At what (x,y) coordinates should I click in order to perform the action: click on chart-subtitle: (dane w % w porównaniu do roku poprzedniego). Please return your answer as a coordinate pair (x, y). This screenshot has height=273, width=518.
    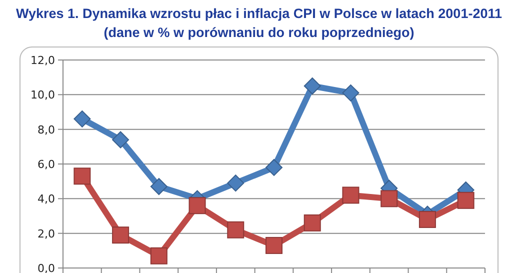
    Looking at the image, I should click on (259, 32).